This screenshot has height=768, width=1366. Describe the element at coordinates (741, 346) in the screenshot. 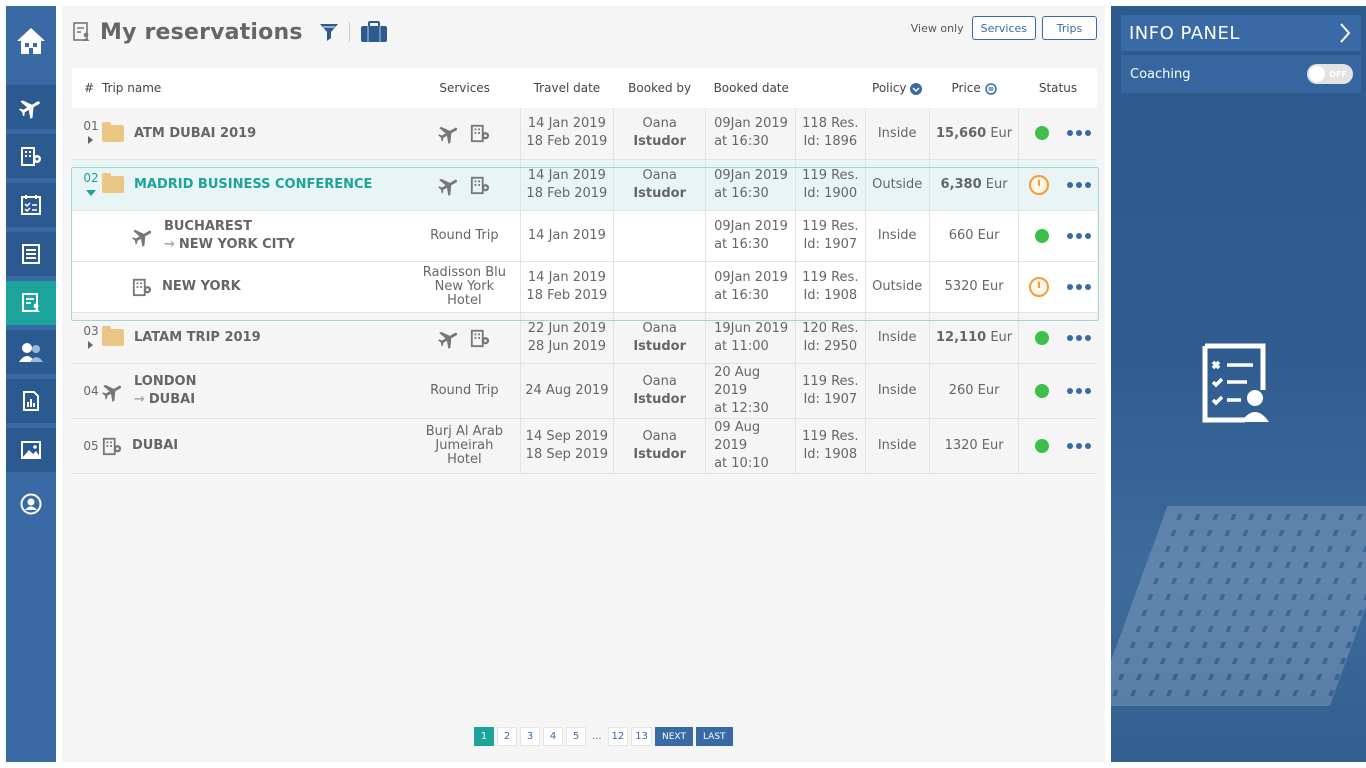

I see `booked-time: at 11:00` at that location.